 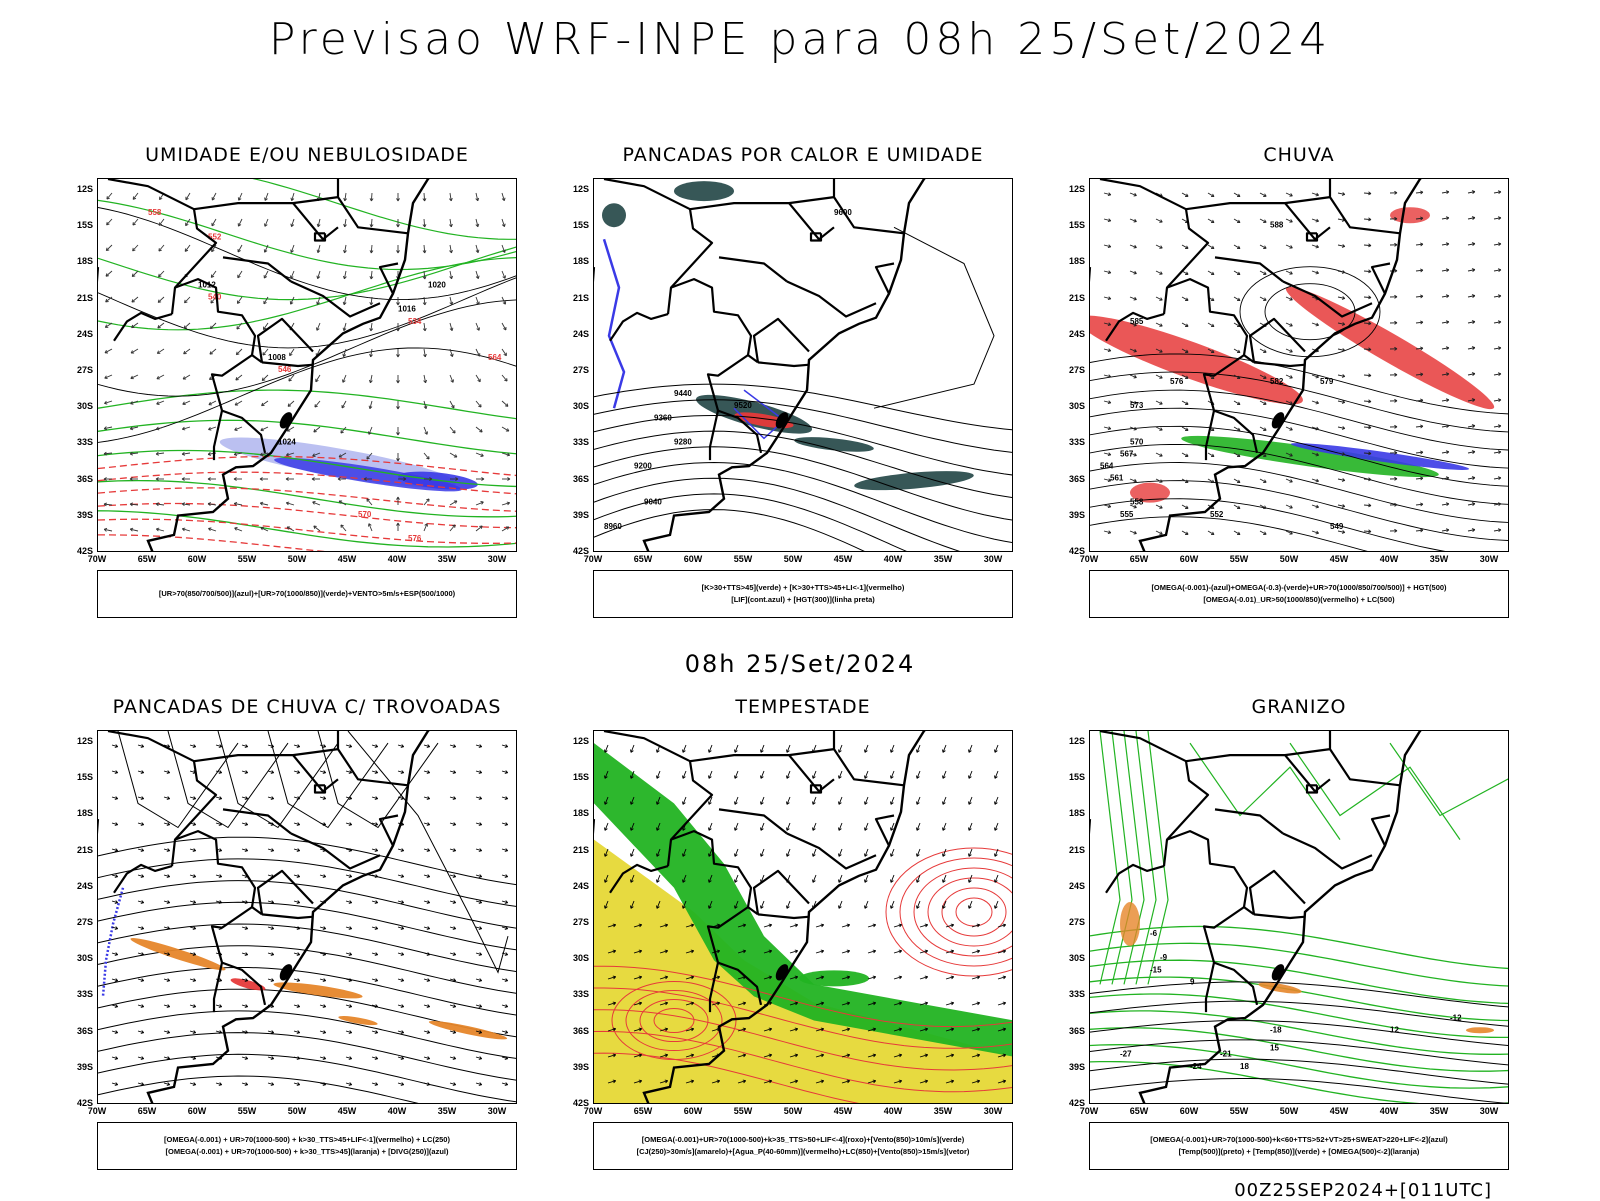 I want to click on thickness-label: 558, so click(x=155, y=212).